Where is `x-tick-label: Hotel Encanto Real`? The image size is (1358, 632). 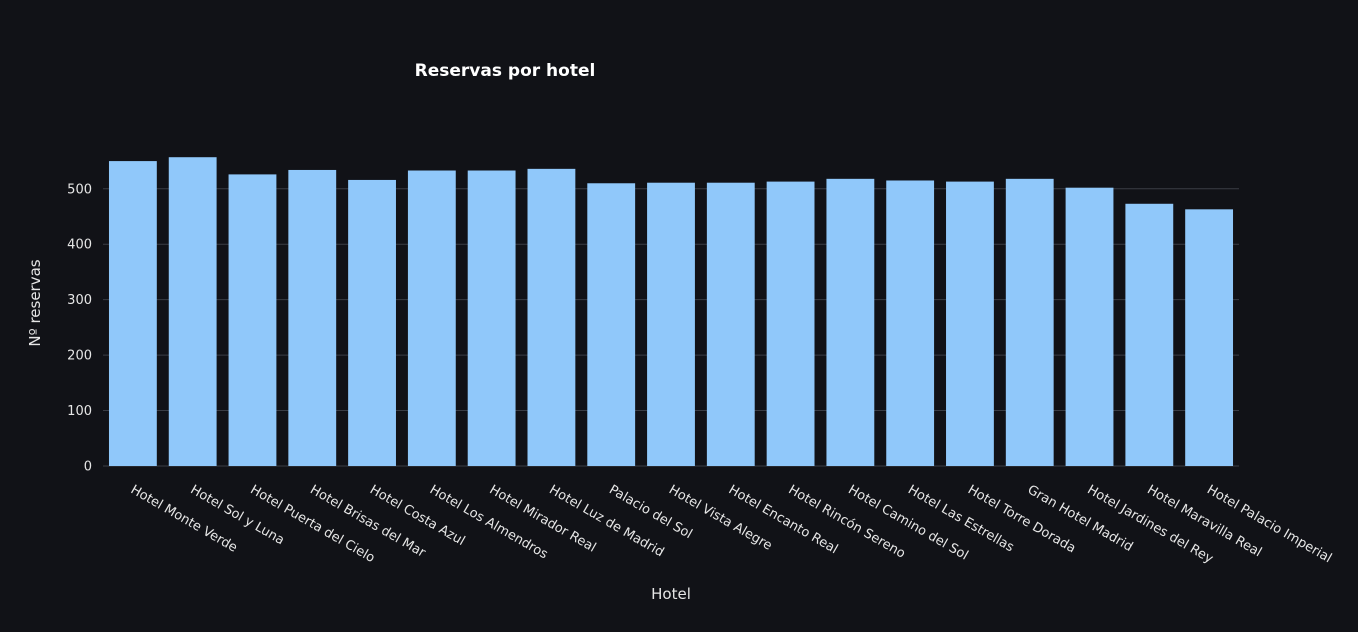 x-tick-label: Hotel Encanto Real is located at coordinates (783, 519).